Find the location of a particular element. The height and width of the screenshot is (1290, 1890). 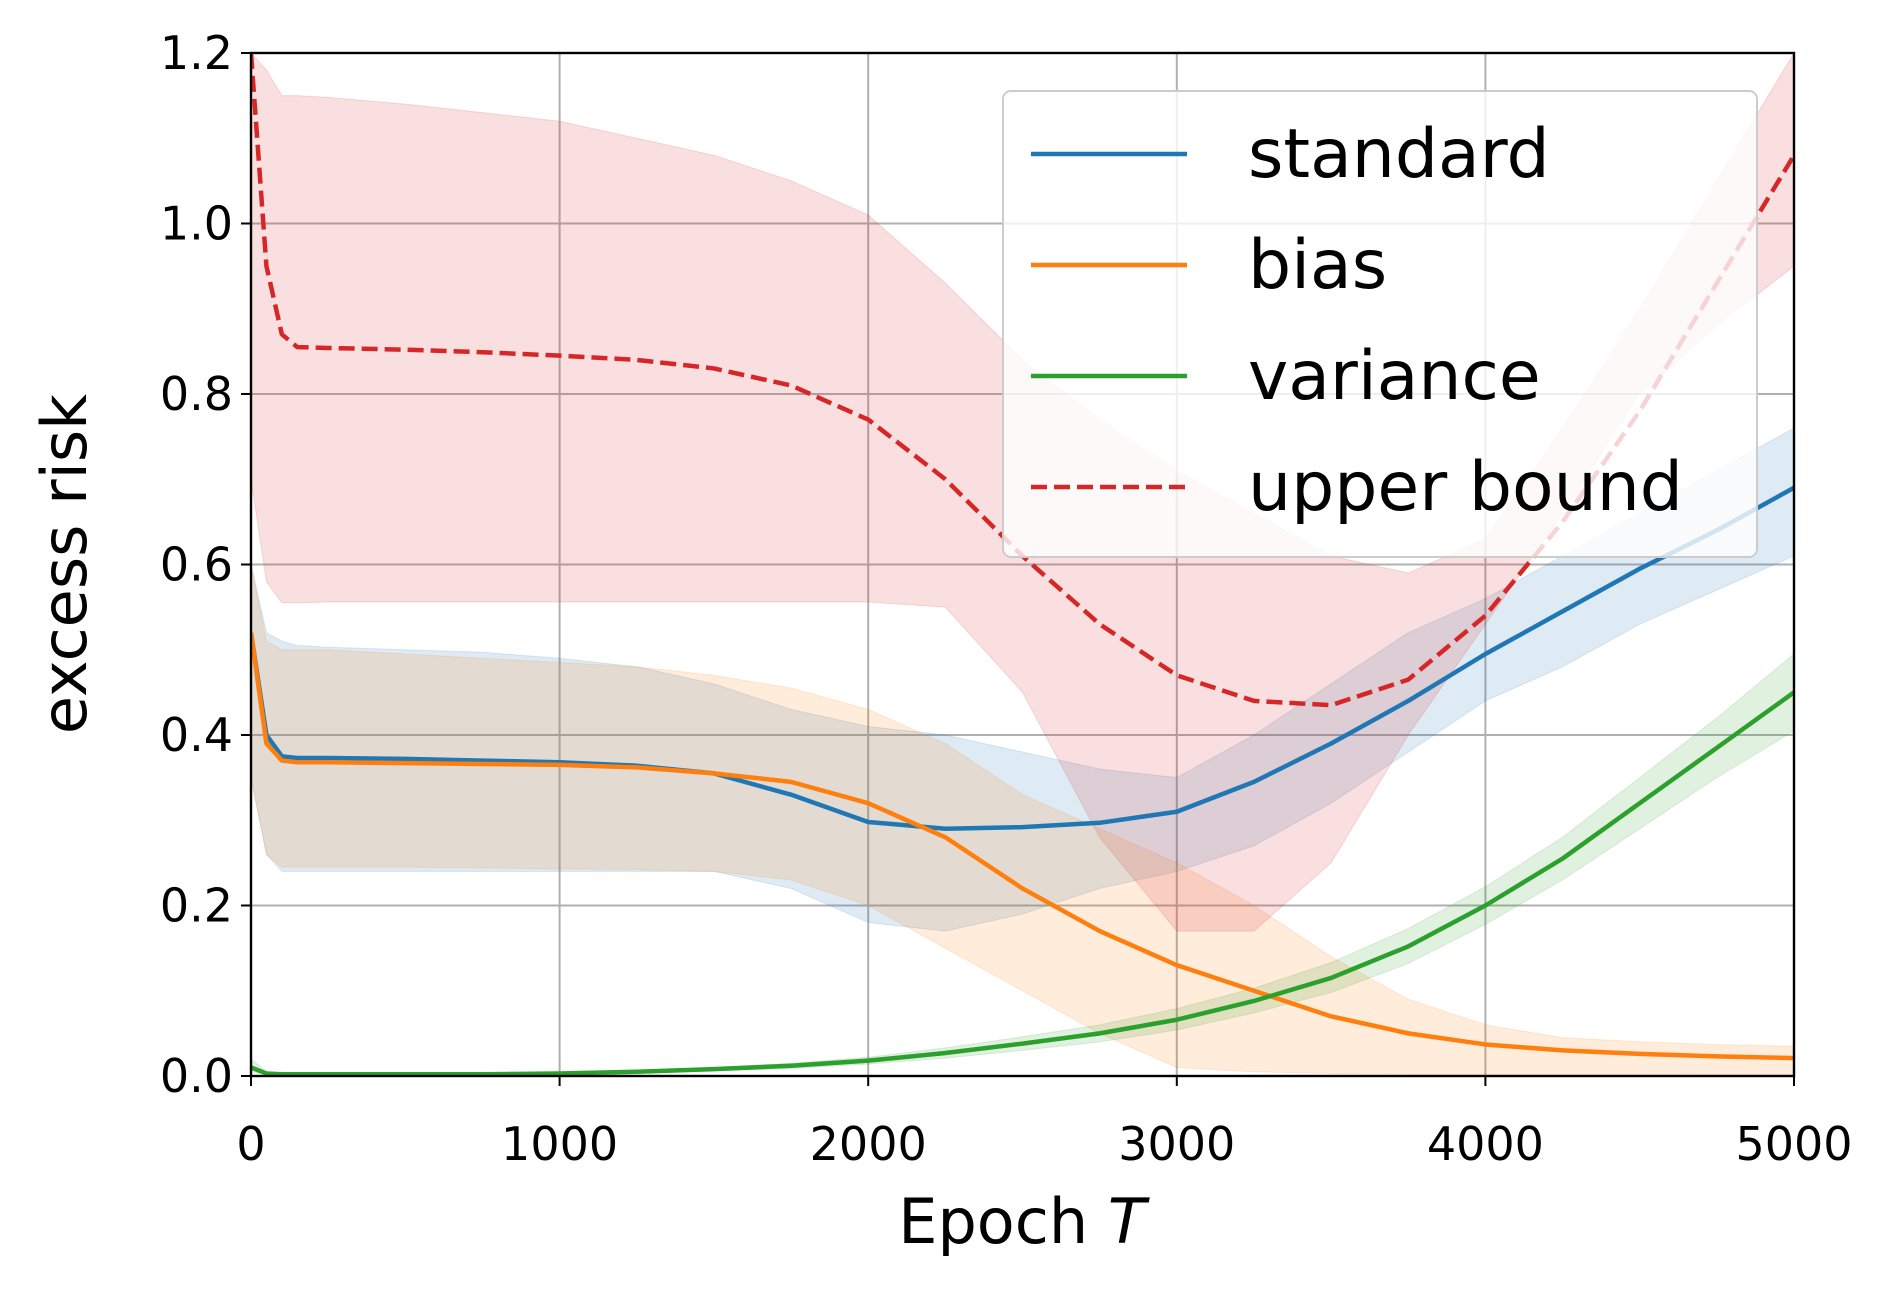

x-tick-label: 4000 is located at coordinates (1485, 1144).